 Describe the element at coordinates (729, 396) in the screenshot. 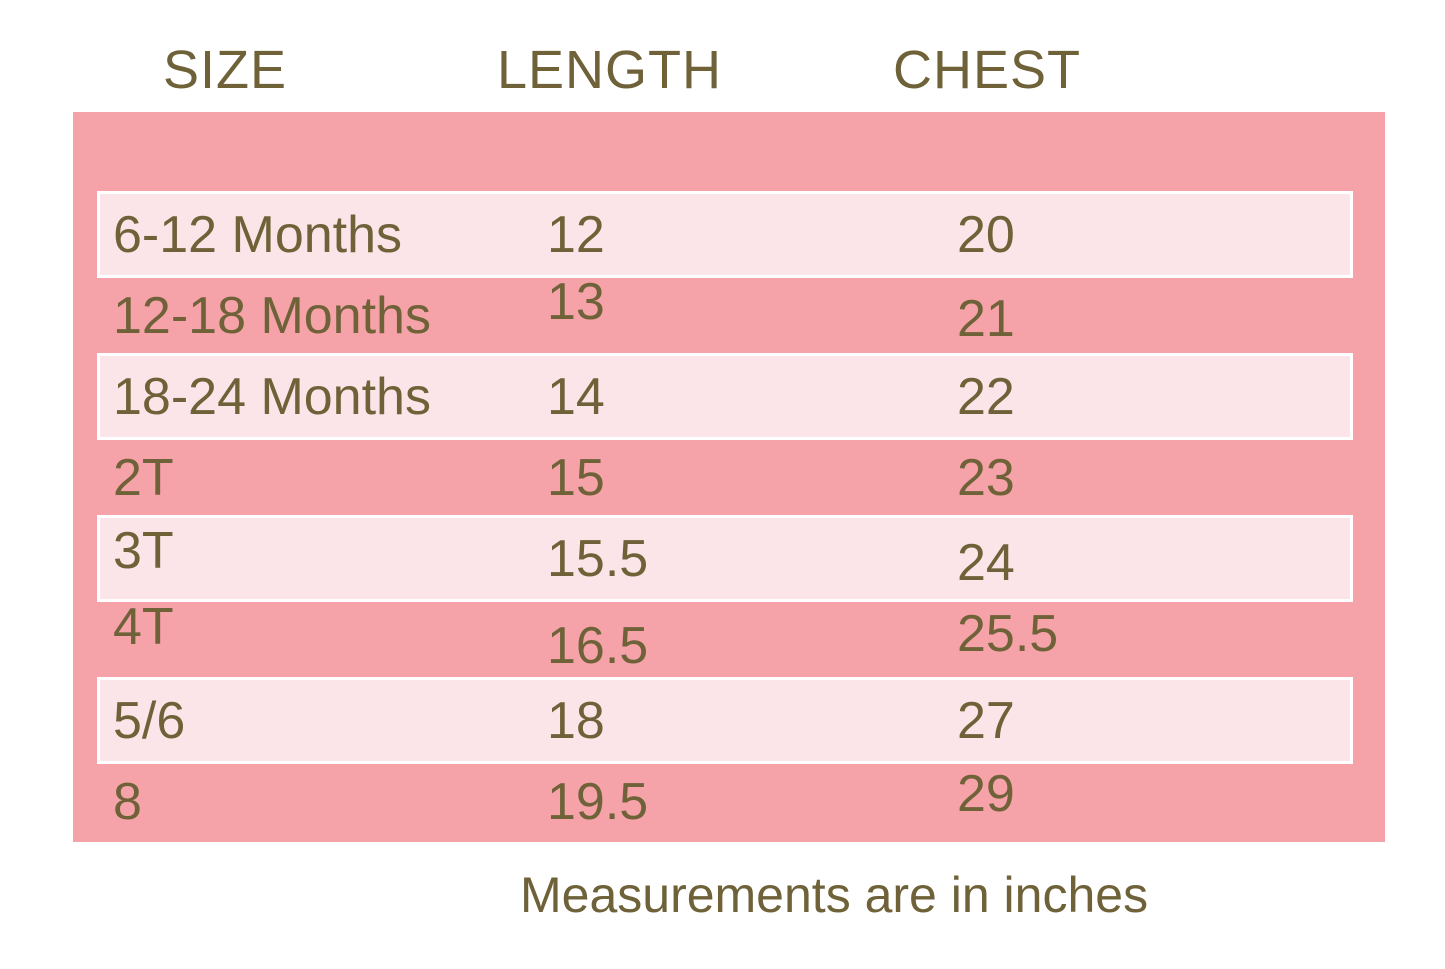

I see `table-row: 18-24 Months 14 22` at that location.